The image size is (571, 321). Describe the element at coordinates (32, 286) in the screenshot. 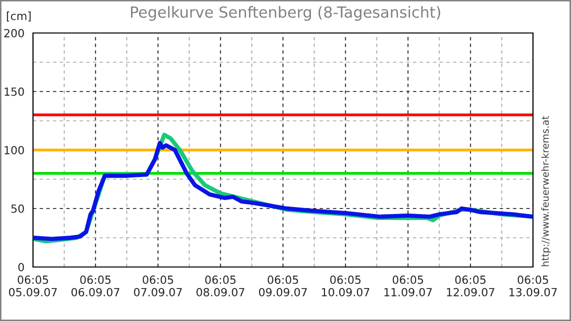

I see `x-tick-label: 06:05 05.09.07` at that location.